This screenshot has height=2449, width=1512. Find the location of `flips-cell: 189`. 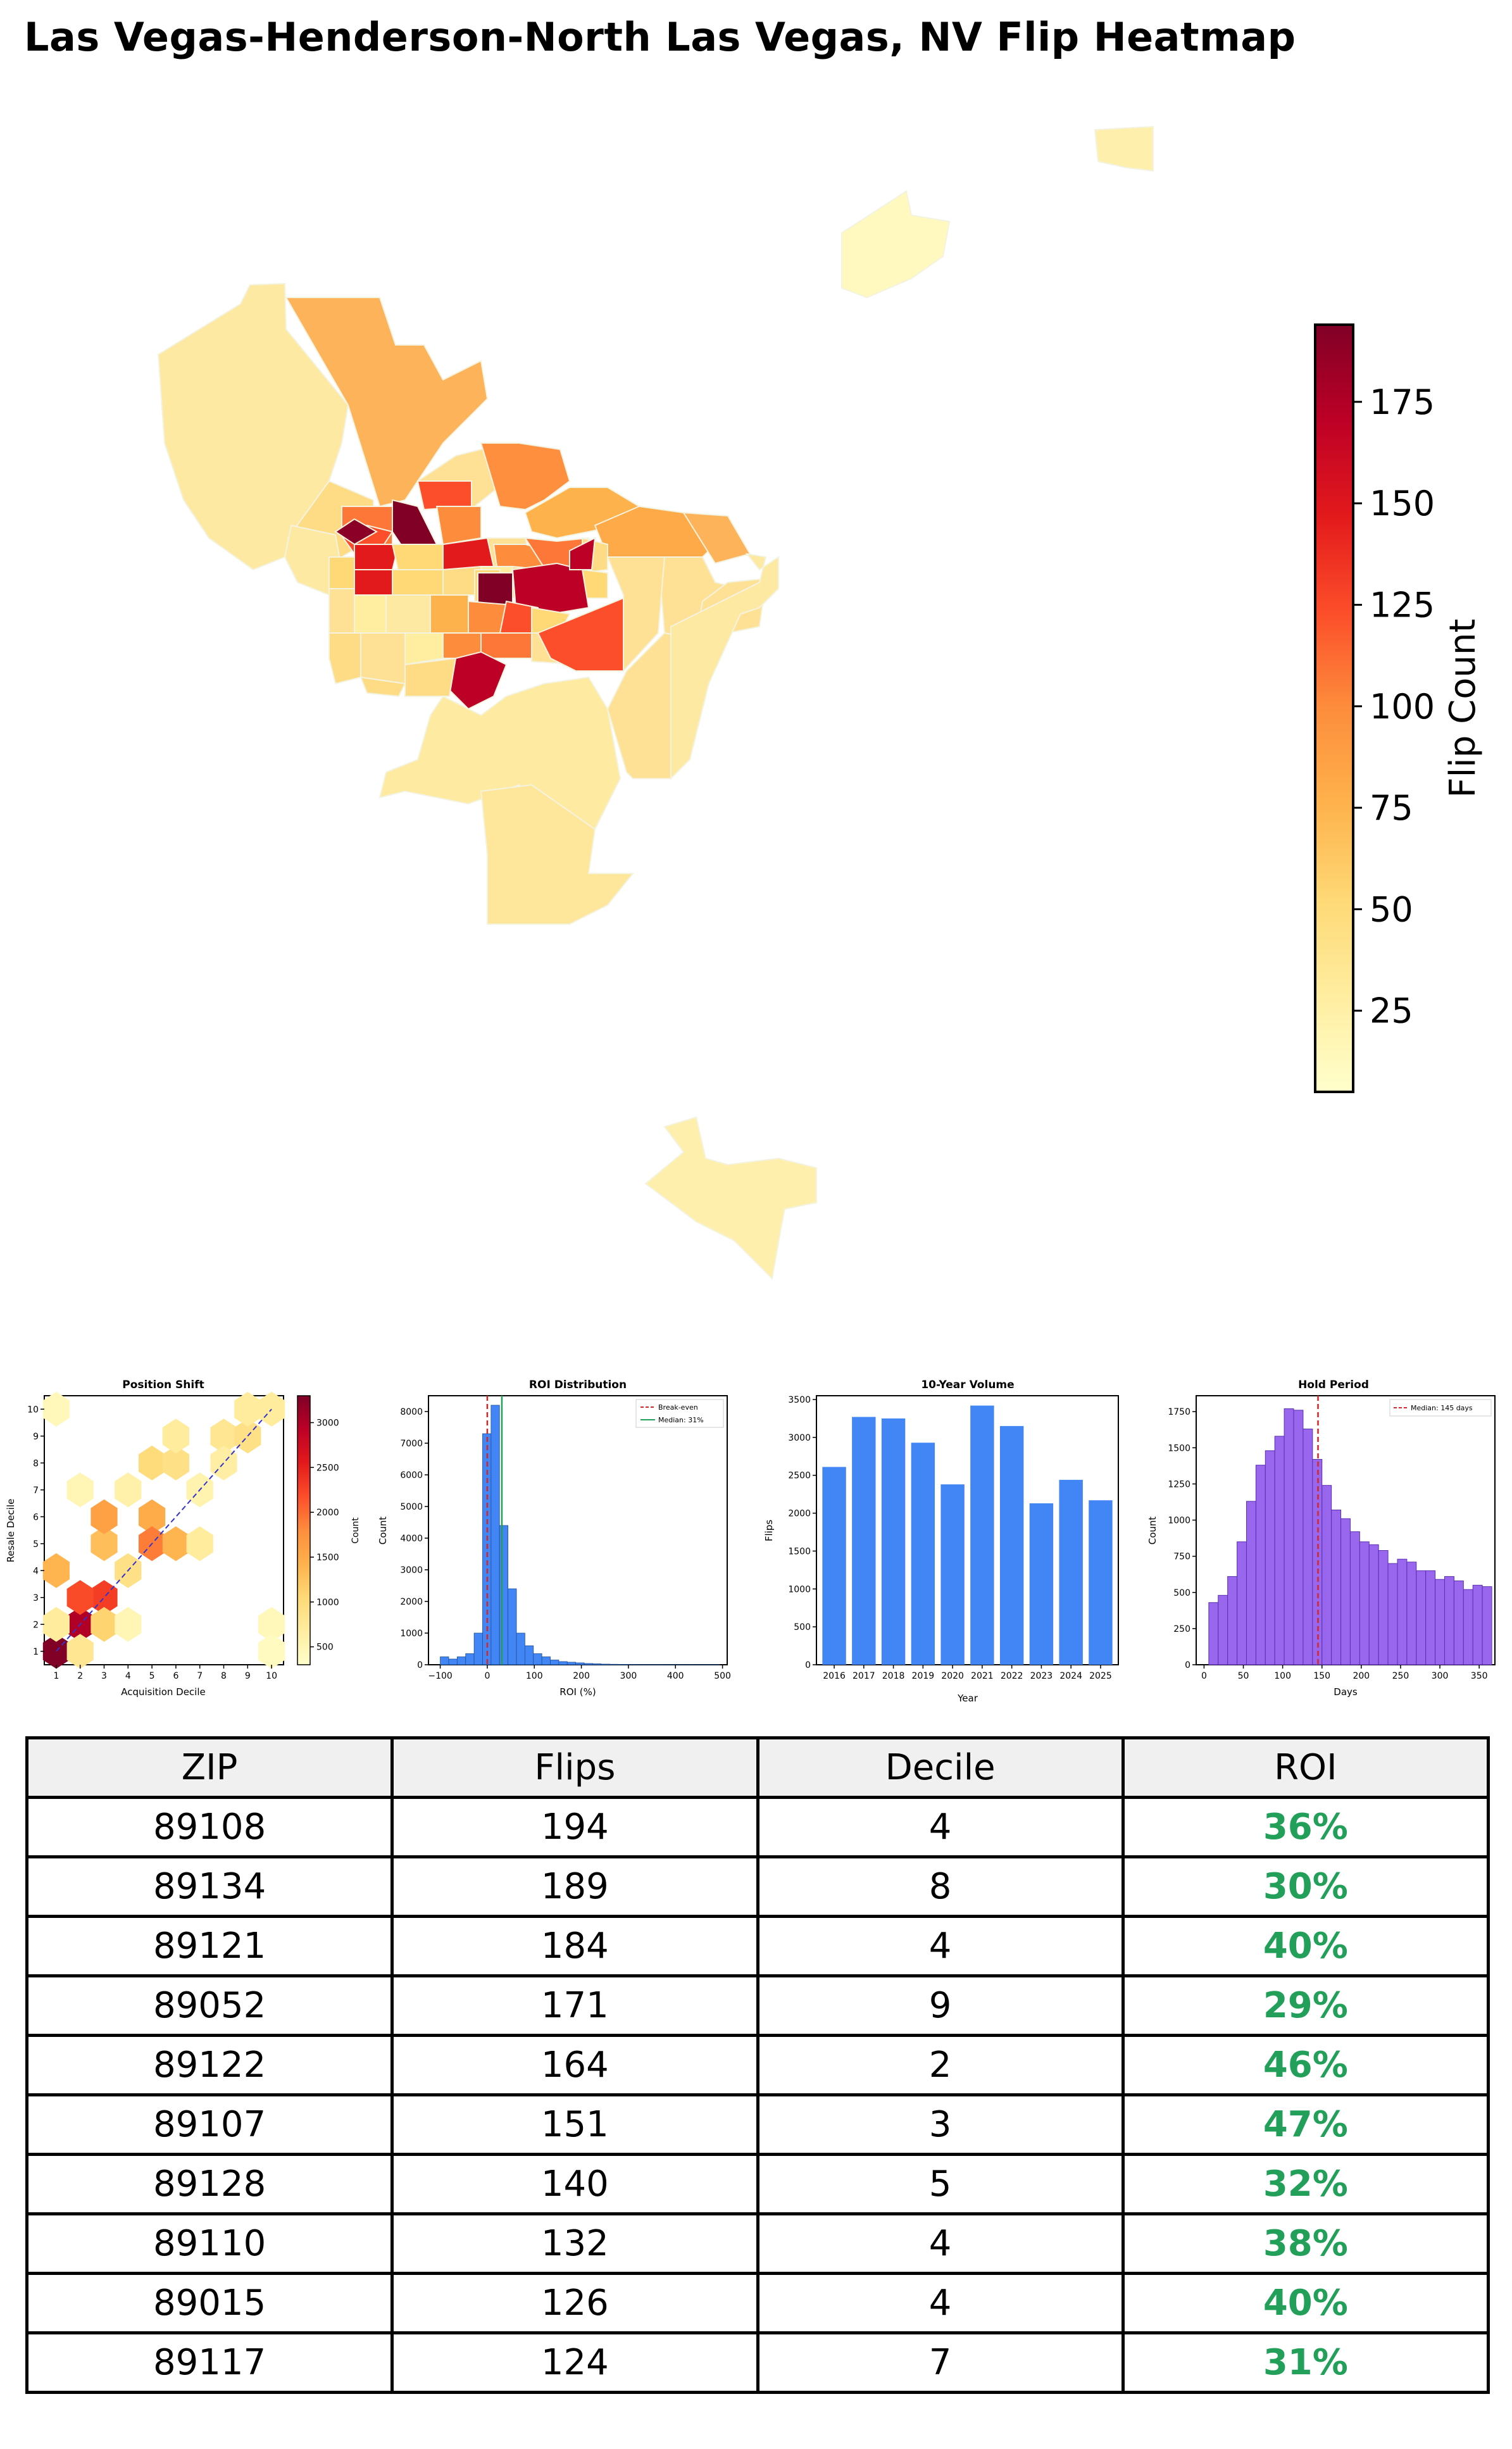

flips-cell: 189 is located at coordinates (574, 1886).